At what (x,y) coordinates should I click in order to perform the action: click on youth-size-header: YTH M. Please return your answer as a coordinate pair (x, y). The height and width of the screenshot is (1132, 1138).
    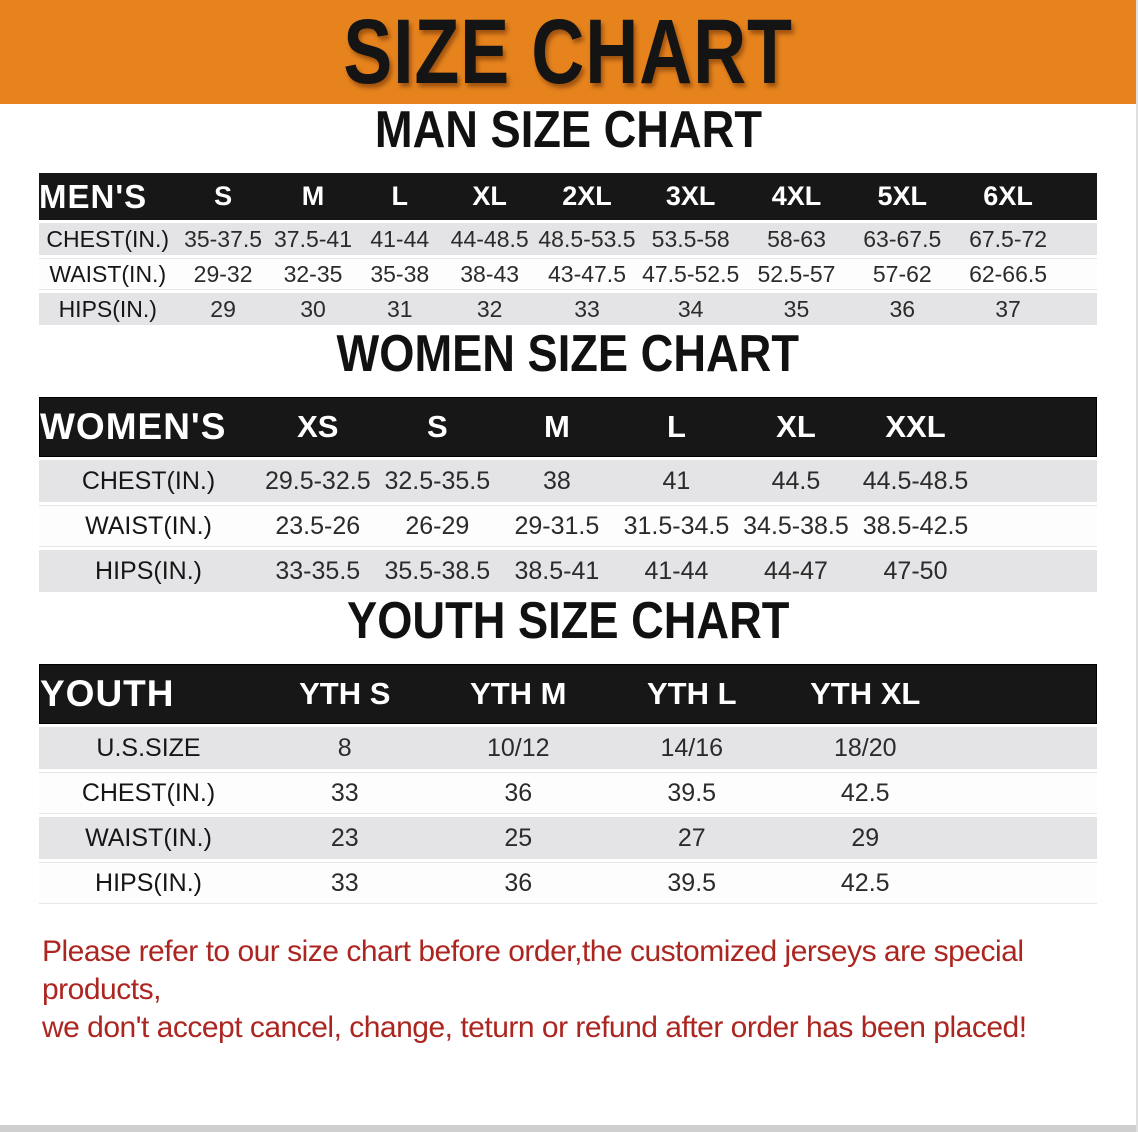
    Looking at the image, I should click on (518, 694).